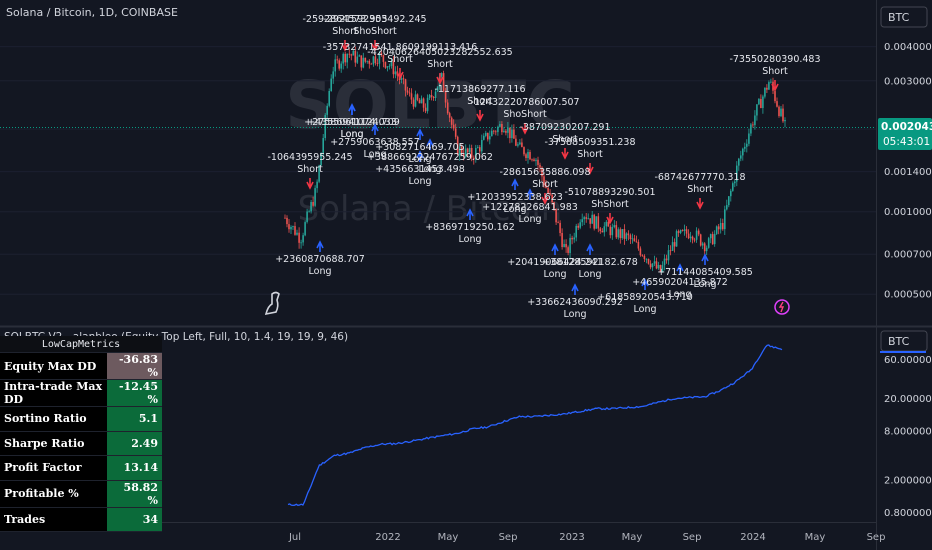  Describe the element at coordinates (92, 12) in the screenshot. I see `symbol-title: Solana / Bitcoin, 1D, COINBASE` at that location.